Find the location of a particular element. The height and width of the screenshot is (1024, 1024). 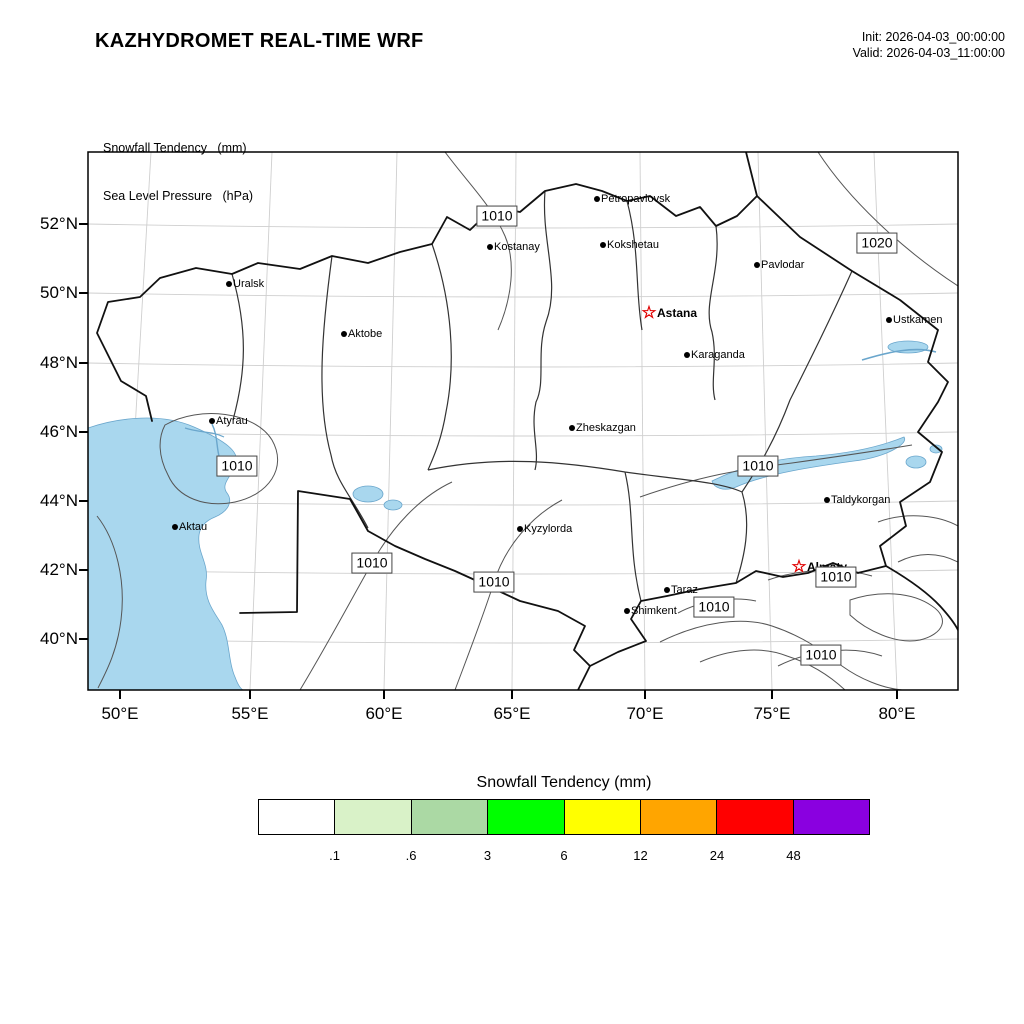

page-title: KAZHYDROMET REAL-TIME WRF is located at coordinates (259, 41).